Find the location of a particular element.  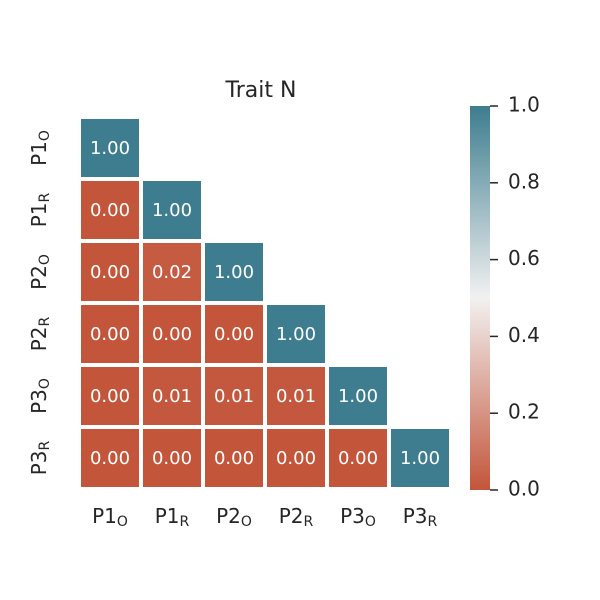

chart-title: Trait N is located at coordinates (261, 90).